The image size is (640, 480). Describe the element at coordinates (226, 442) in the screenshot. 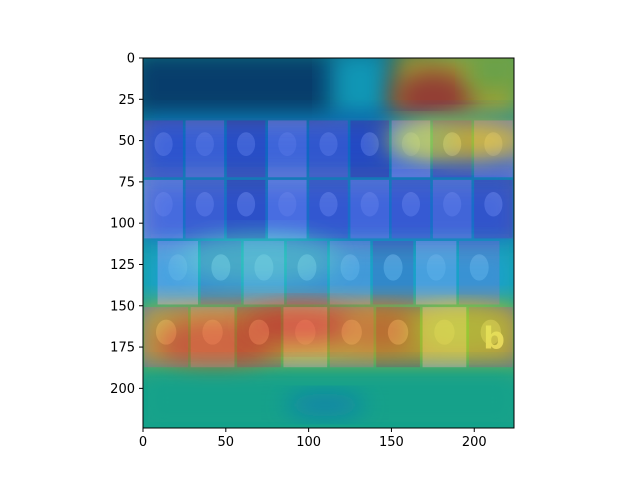

I see `x-tick-label: 50` at that location.